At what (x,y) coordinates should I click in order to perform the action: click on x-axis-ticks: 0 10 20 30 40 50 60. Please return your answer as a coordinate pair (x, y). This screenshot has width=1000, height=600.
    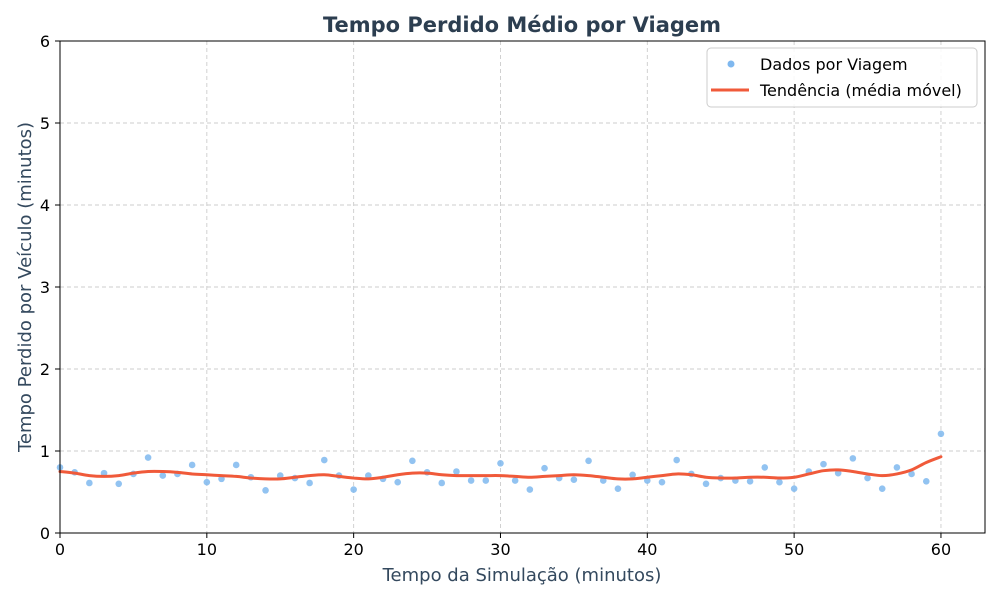
    Looking at the image, I should click on (503, 546).